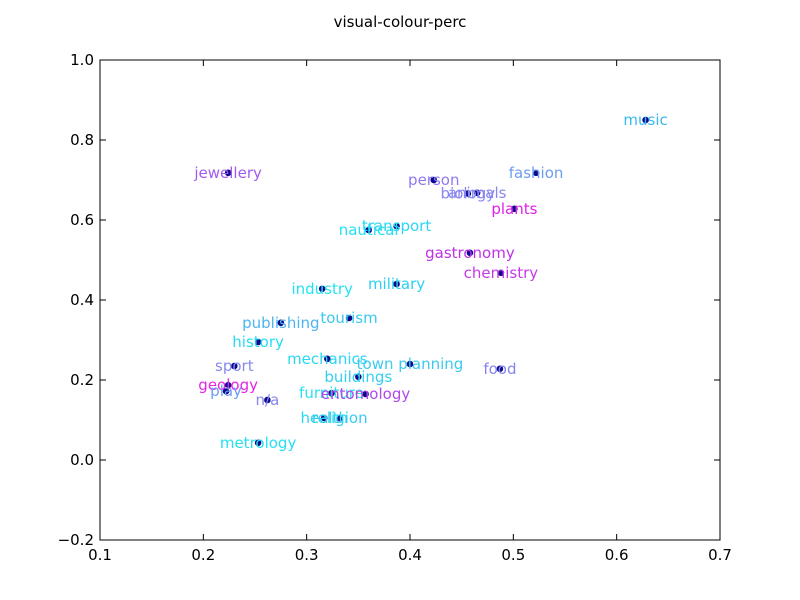 This screenshot has height=600, width=800. I want to click on point-label: food, so click(499, 369).